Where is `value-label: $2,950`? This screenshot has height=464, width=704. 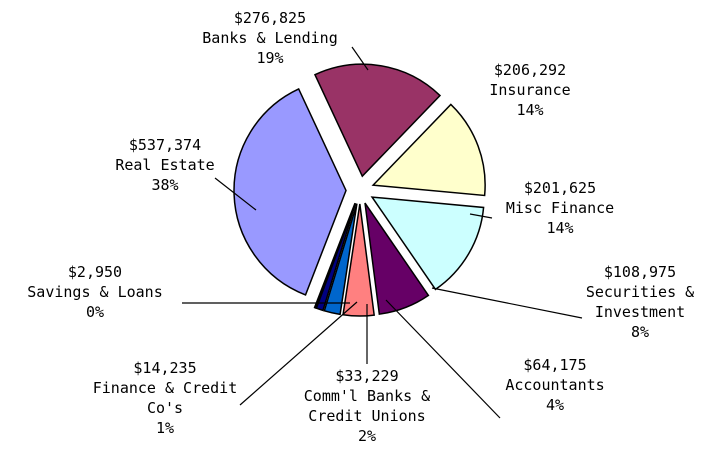 value-label: $2,950 is located at coordinates (95, 272).